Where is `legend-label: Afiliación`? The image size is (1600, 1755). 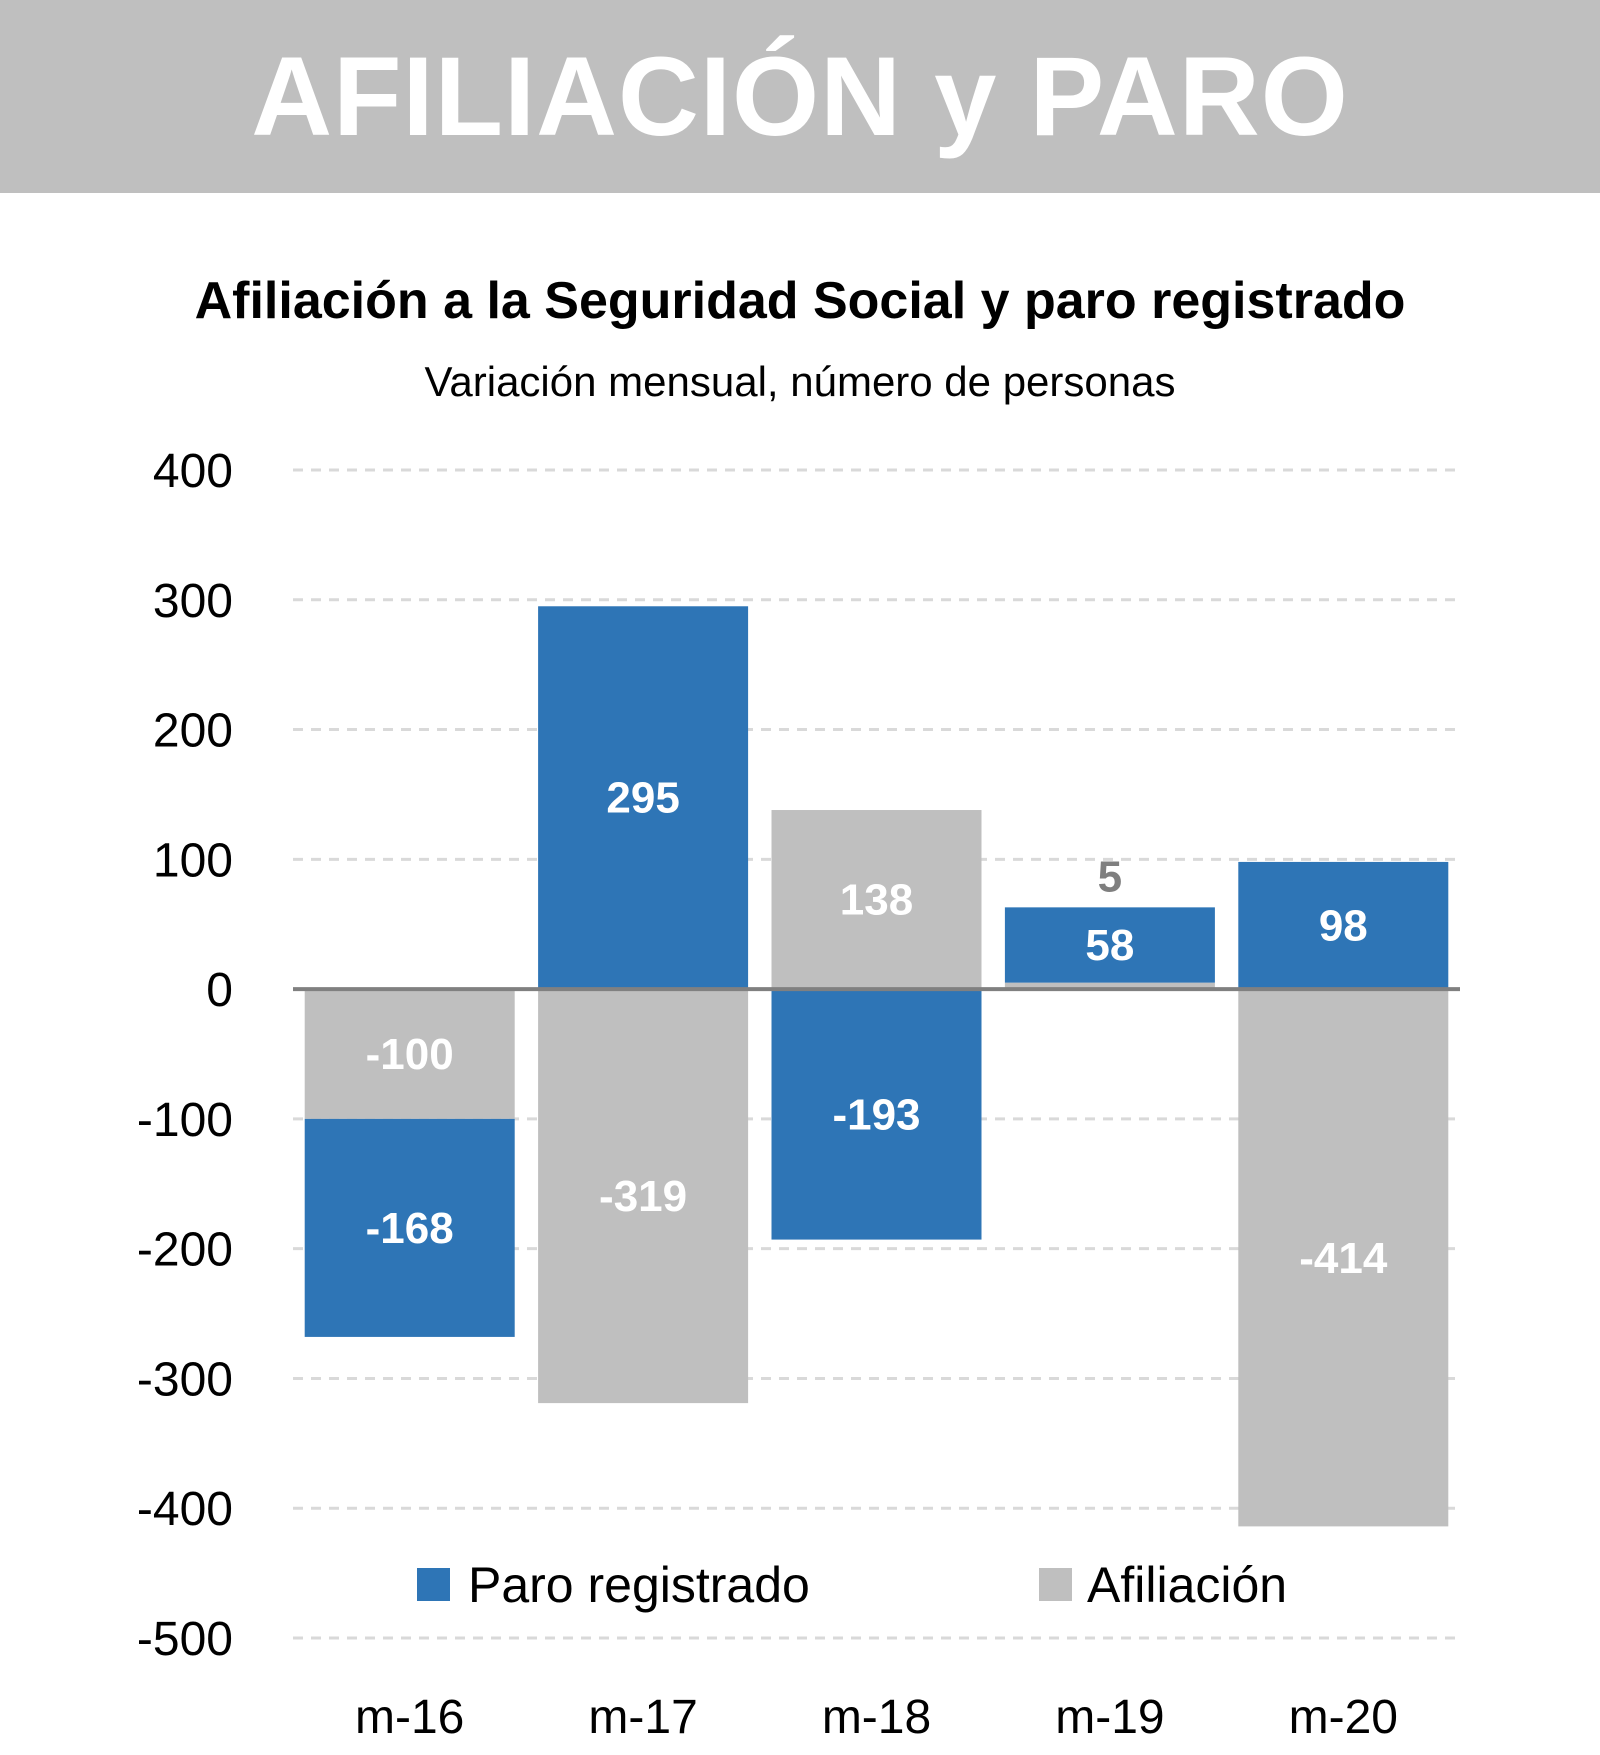
legend-label: Afiliación is located at coordinates (1187, 1585).